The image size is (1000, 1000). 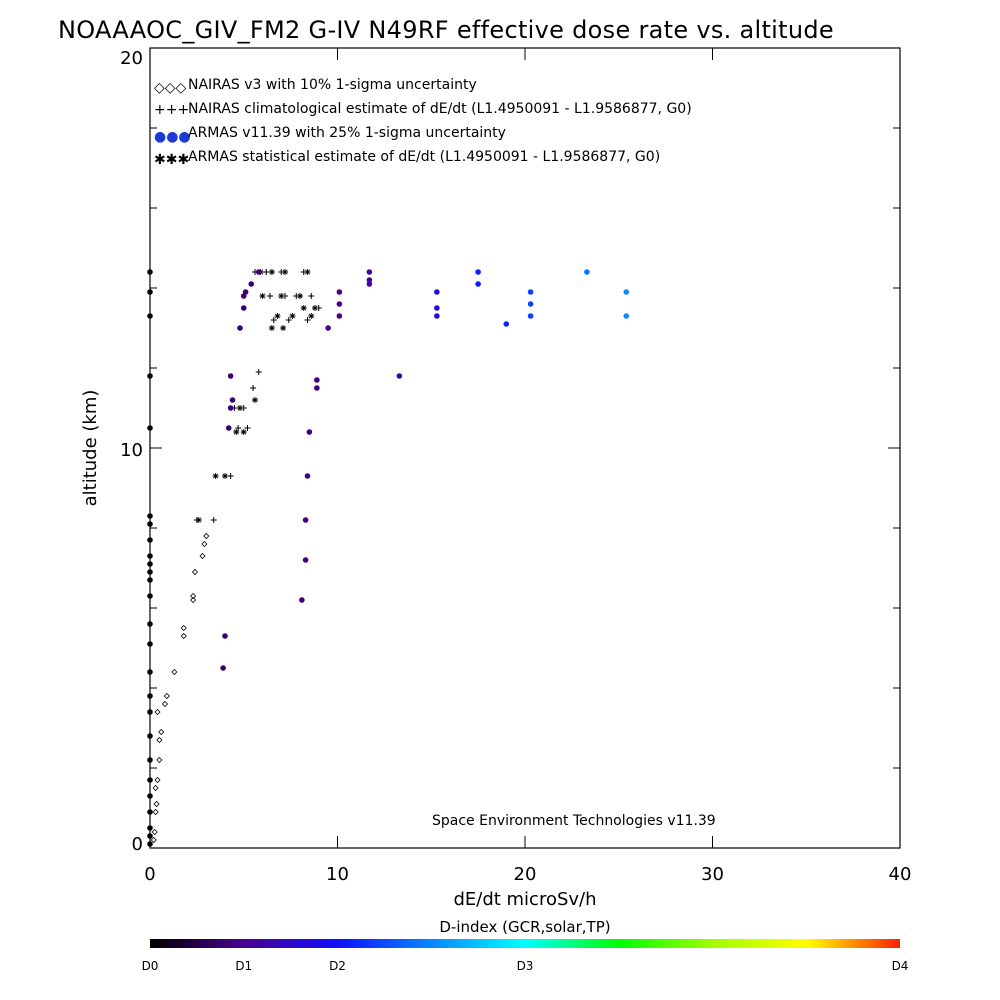 I want to click on x-tick-label: 30, so click(x=712, y=874).